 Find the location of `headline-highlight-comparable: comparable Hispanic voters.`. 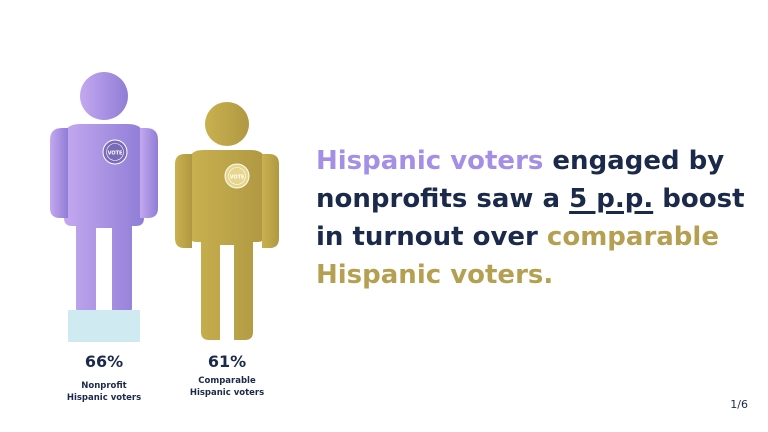

headline-highlight-comparable: comparable Hispanic voters. is located at coordinates (517, 256).